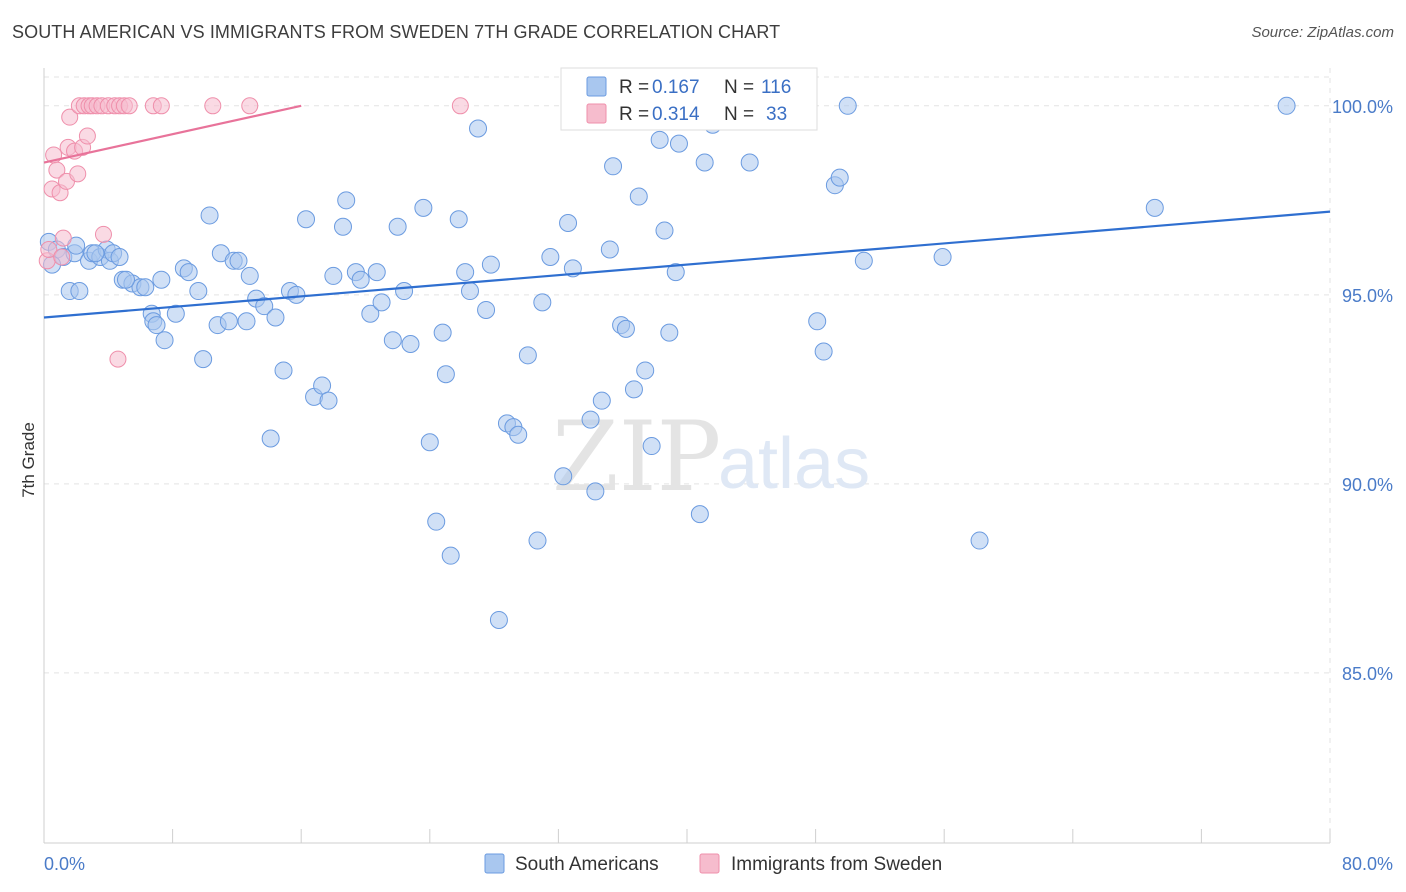 This screenshot has width=1406, height=892. What do you see at coordinates (739, 114) in the screenshot?
I see `legend-n-label-pink: N =` at bounding box center [739, 114].